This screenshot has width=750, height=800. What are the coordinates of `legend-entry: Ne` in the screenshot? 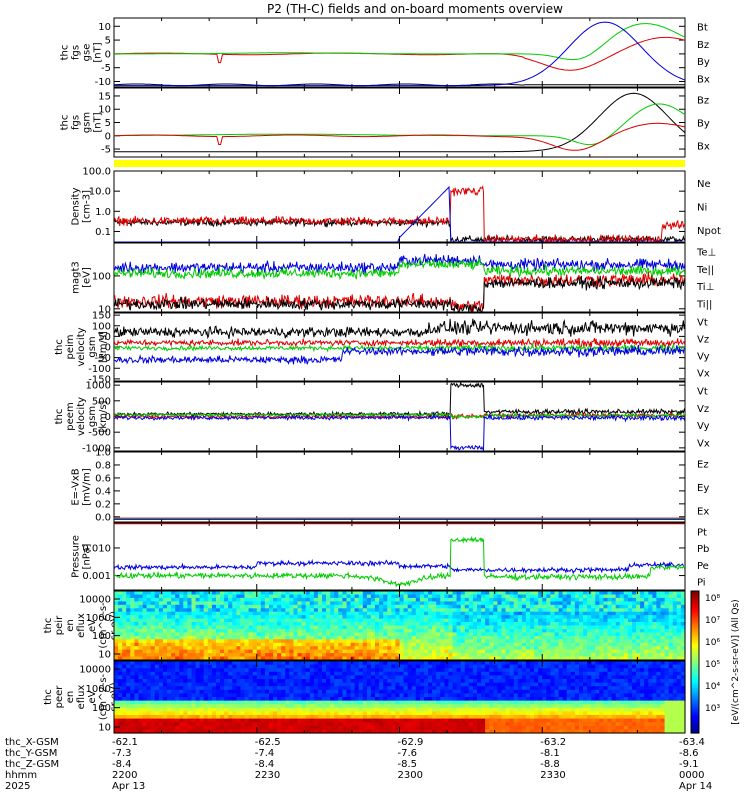 It's located at (704, 184).